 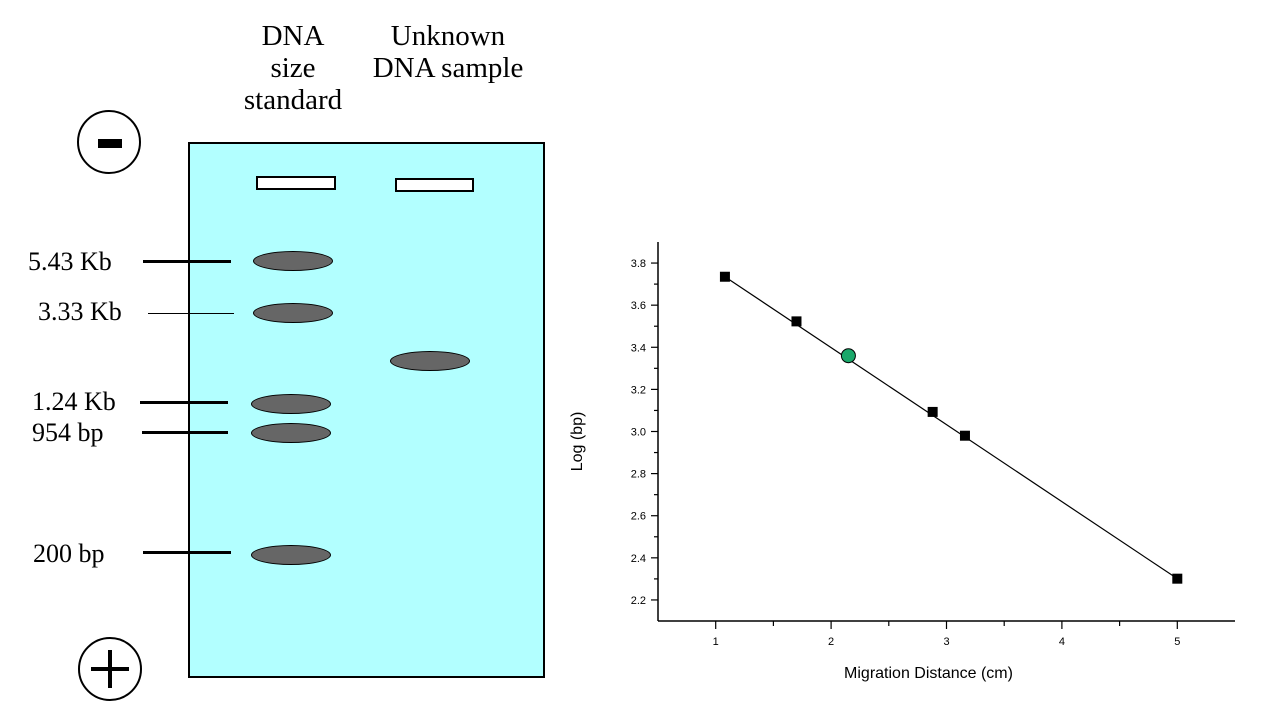 I want to click on x-tick-label-3: 3, so click(x=946, y=642).